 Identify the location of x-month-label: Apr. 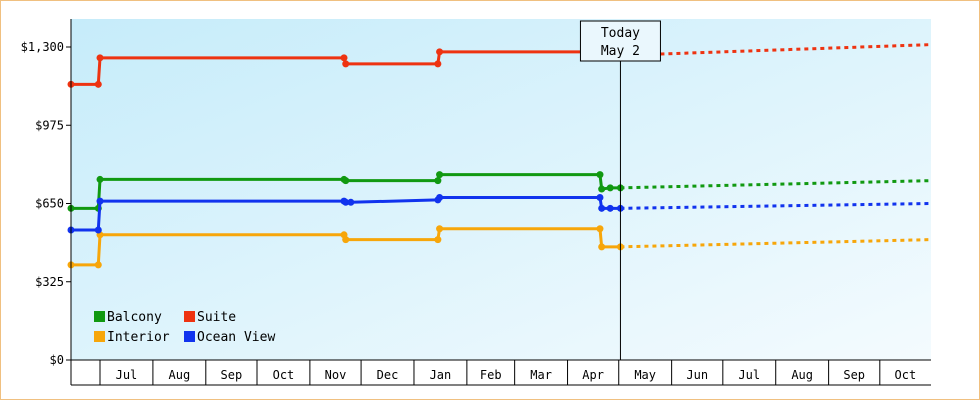
(593, 375).